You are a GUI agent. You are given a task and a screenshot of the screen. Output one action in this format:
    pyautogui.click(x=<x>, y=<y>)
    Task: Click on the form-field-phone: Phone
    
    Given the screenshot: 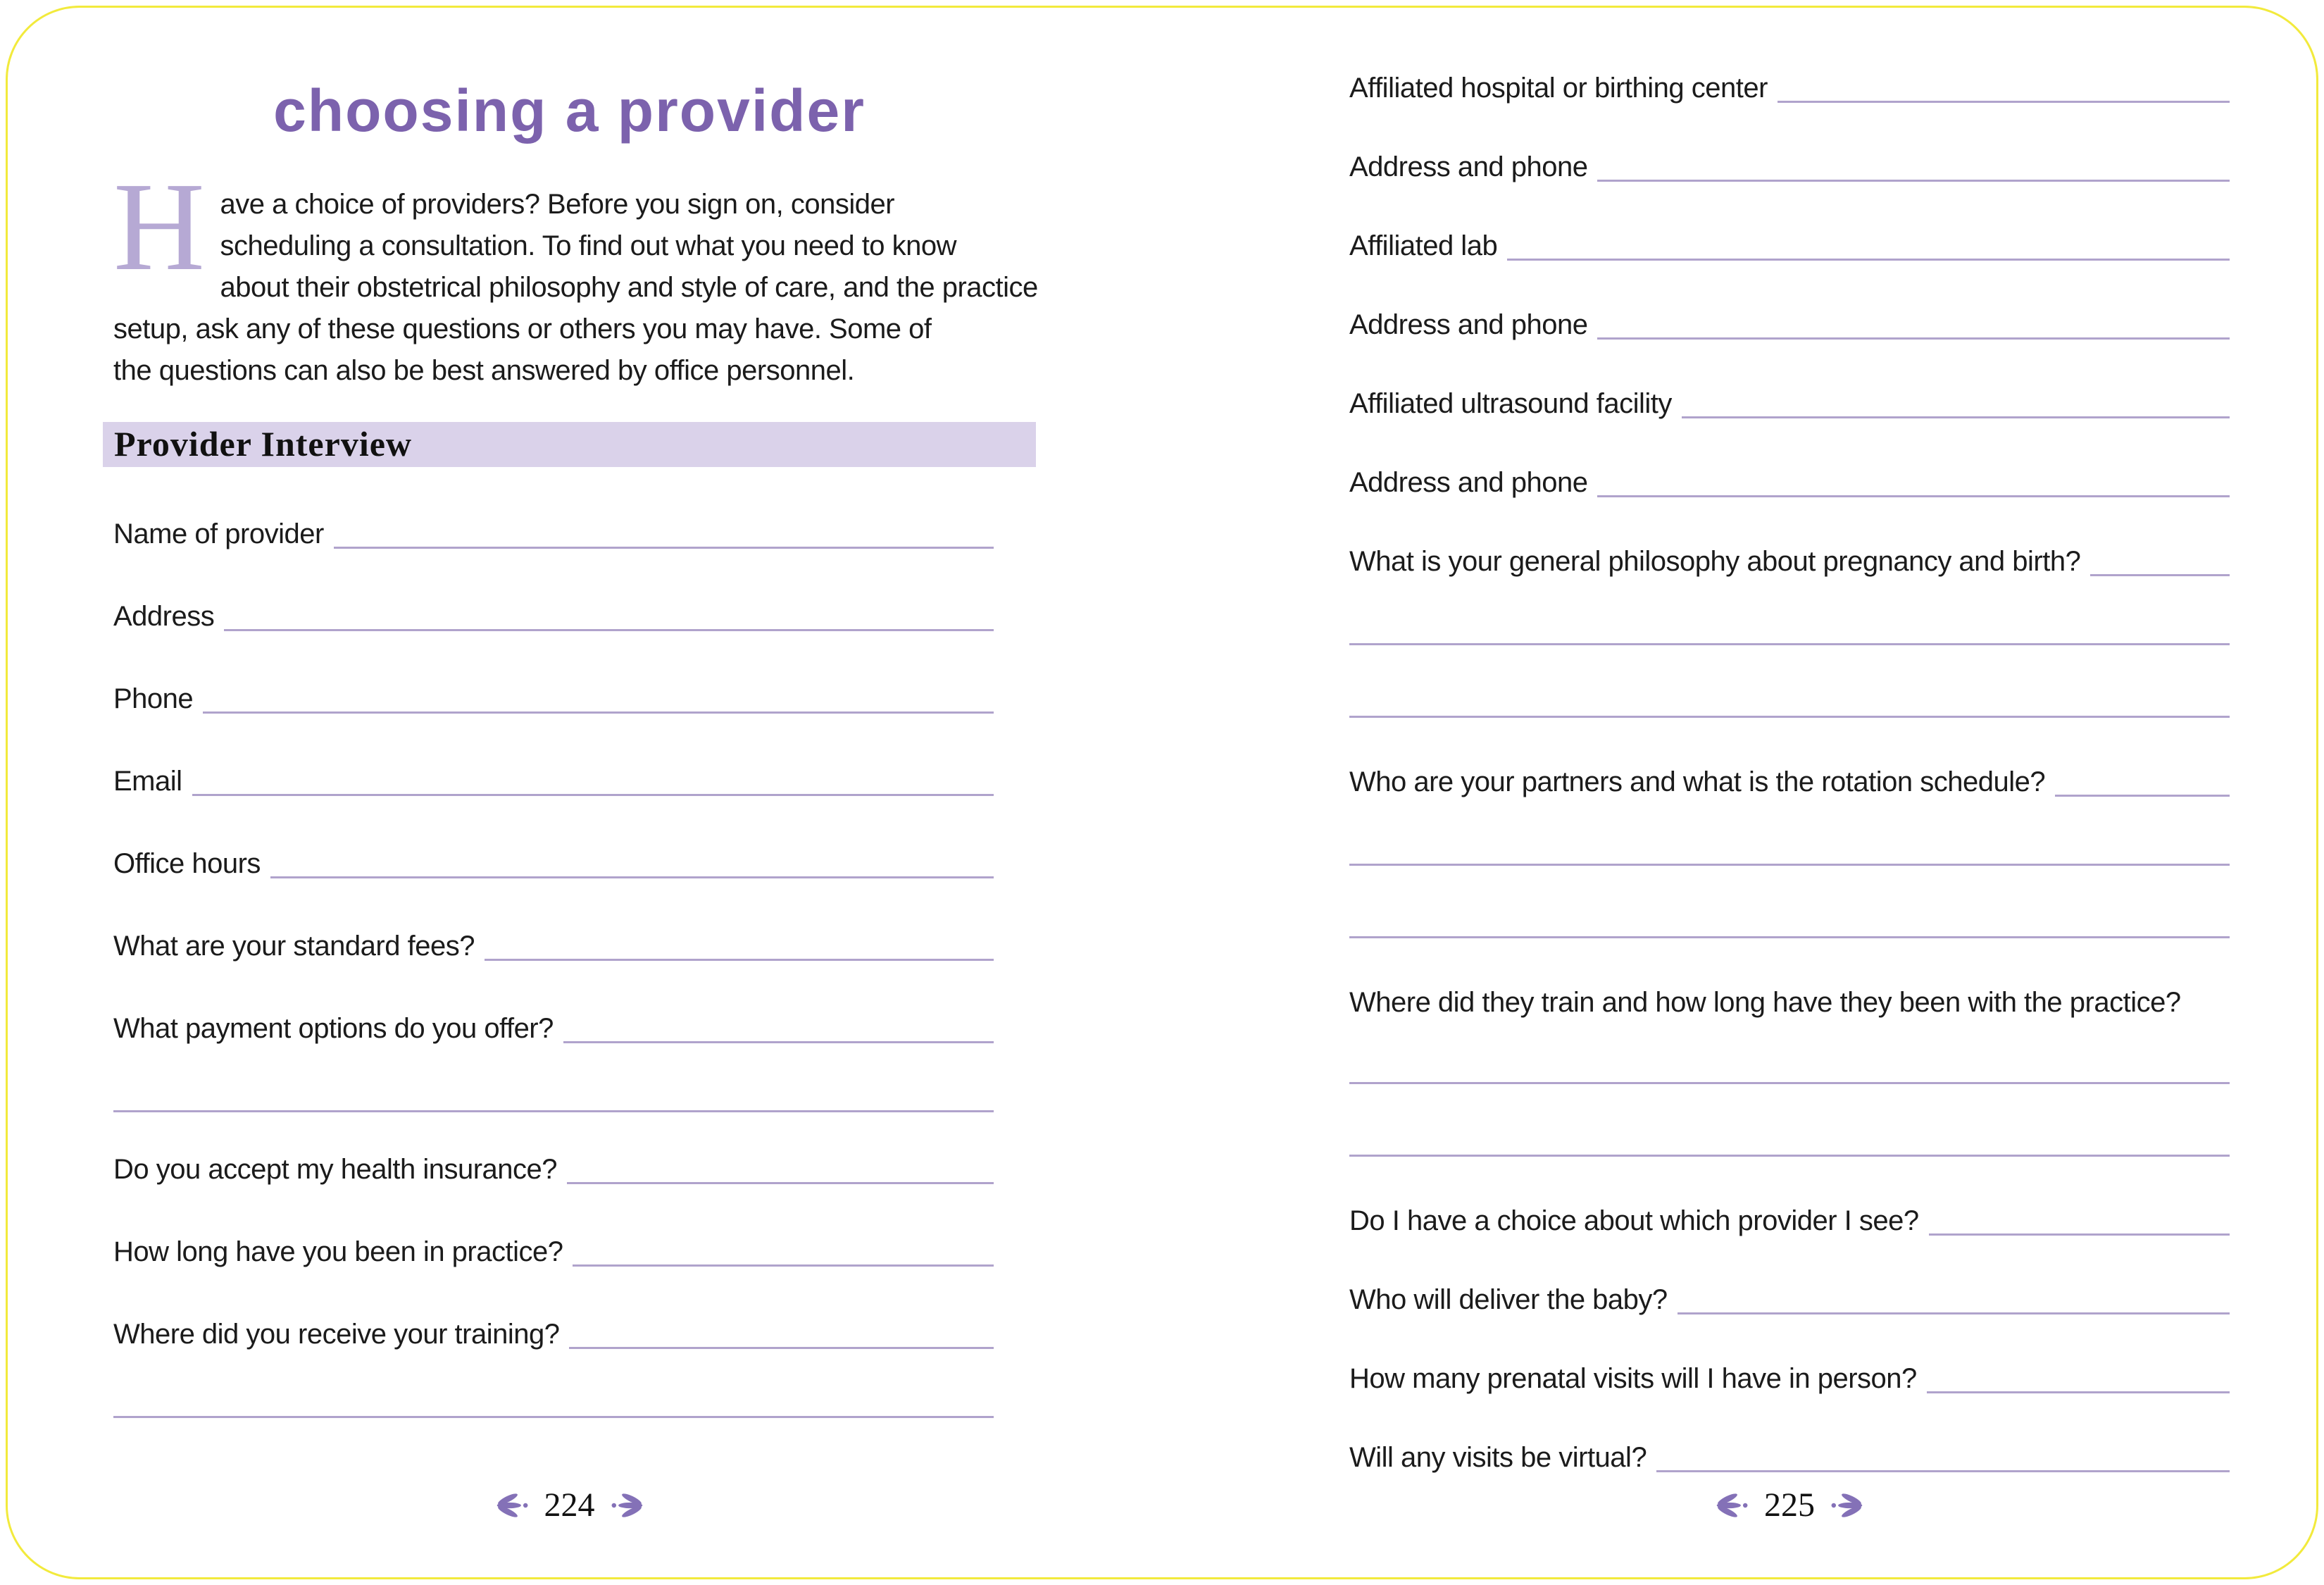 What is the action you would take?
    pyautogui.click(x=553, y=695)
    